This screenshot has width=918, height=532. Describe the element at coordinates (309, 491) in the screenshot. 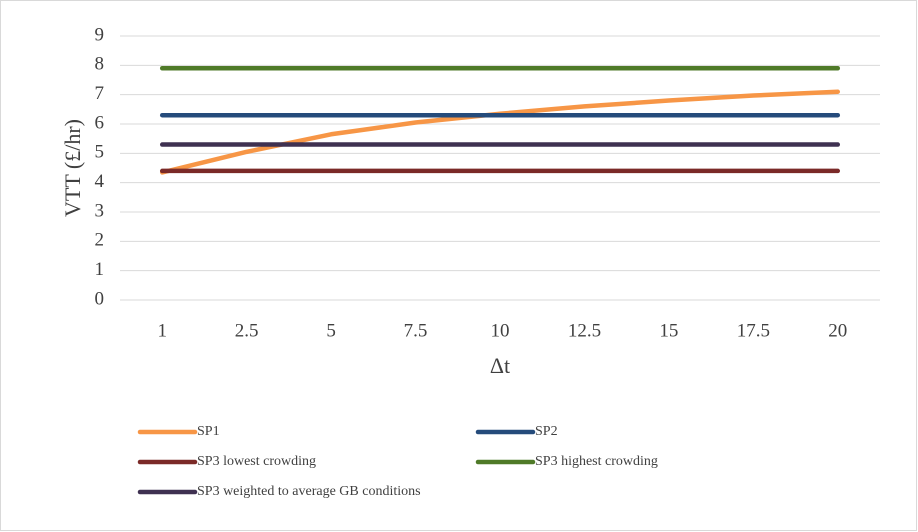

I see `legend-label: SP3 weighted to average GB conditions` at that location.